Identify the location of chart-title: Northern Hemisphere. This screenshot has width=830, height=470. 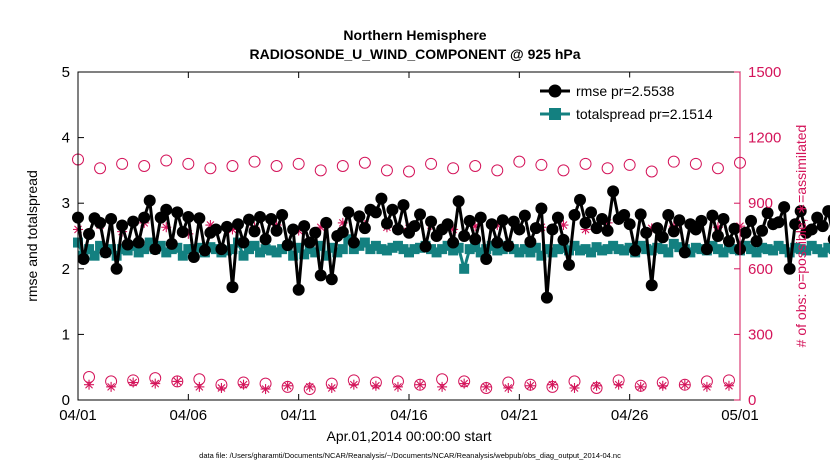
(414, 35).